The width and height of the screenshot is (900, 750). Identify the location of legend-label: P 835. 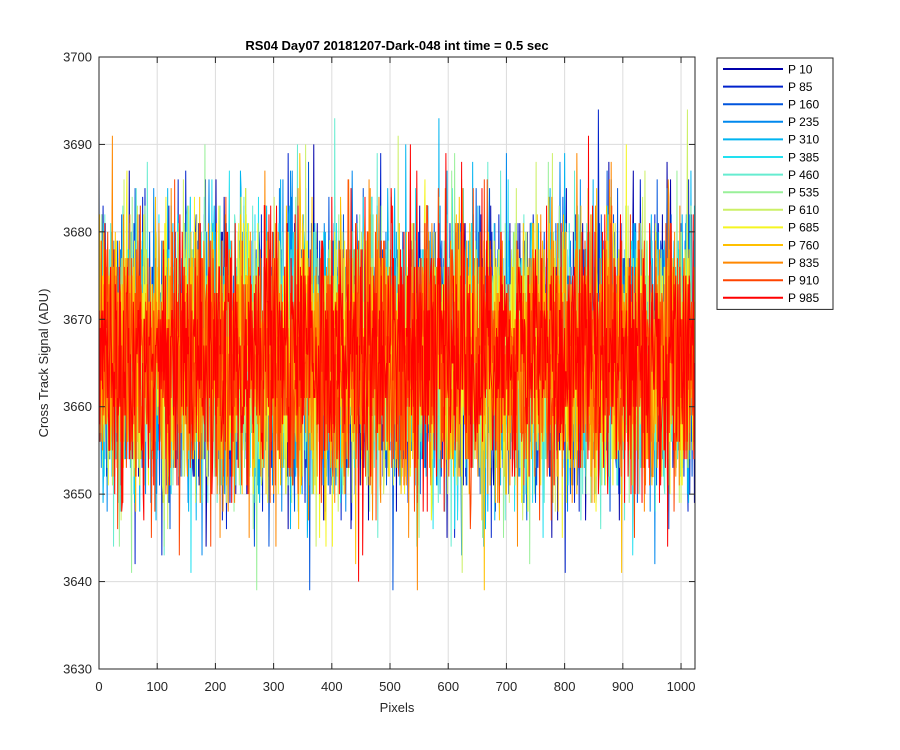
(803, 263).